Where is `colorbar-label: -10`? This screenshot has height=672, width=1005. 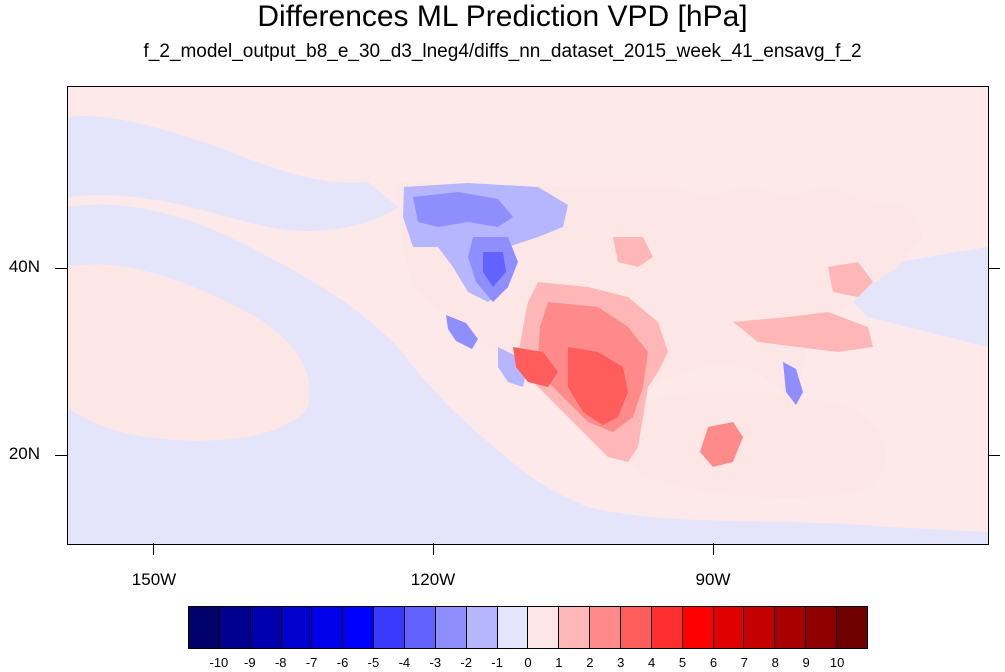
colorbar-label: -10 is located at coordinates (219, 662).